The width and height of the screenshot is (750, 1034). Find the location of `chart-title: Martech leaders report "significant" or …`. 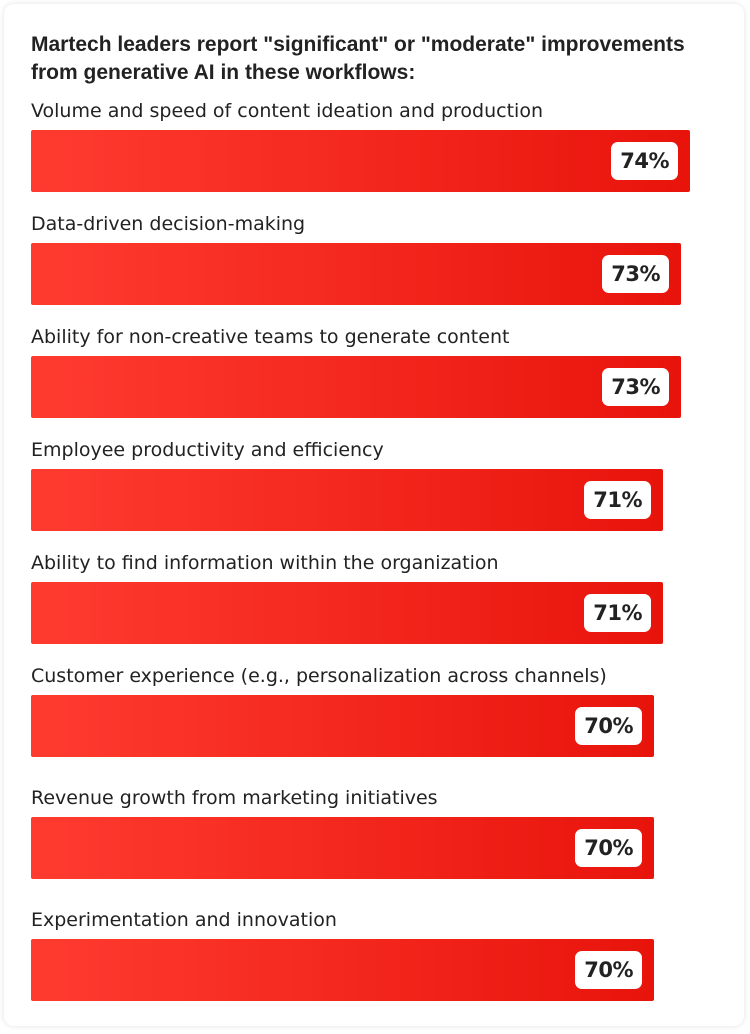

chart-title: Martech leaders report "significant" or … is located at coordinates (358, 58).